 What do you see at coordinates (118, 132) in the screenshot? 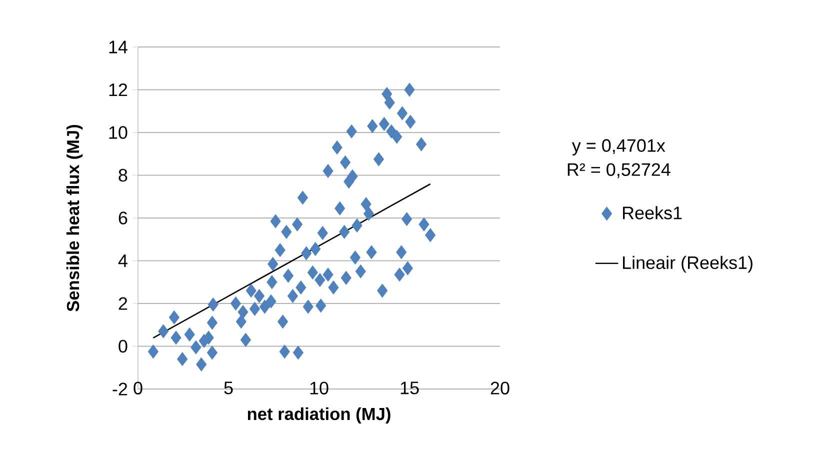
I see `y-tick-label: 10` at bounding box center [118, 132].